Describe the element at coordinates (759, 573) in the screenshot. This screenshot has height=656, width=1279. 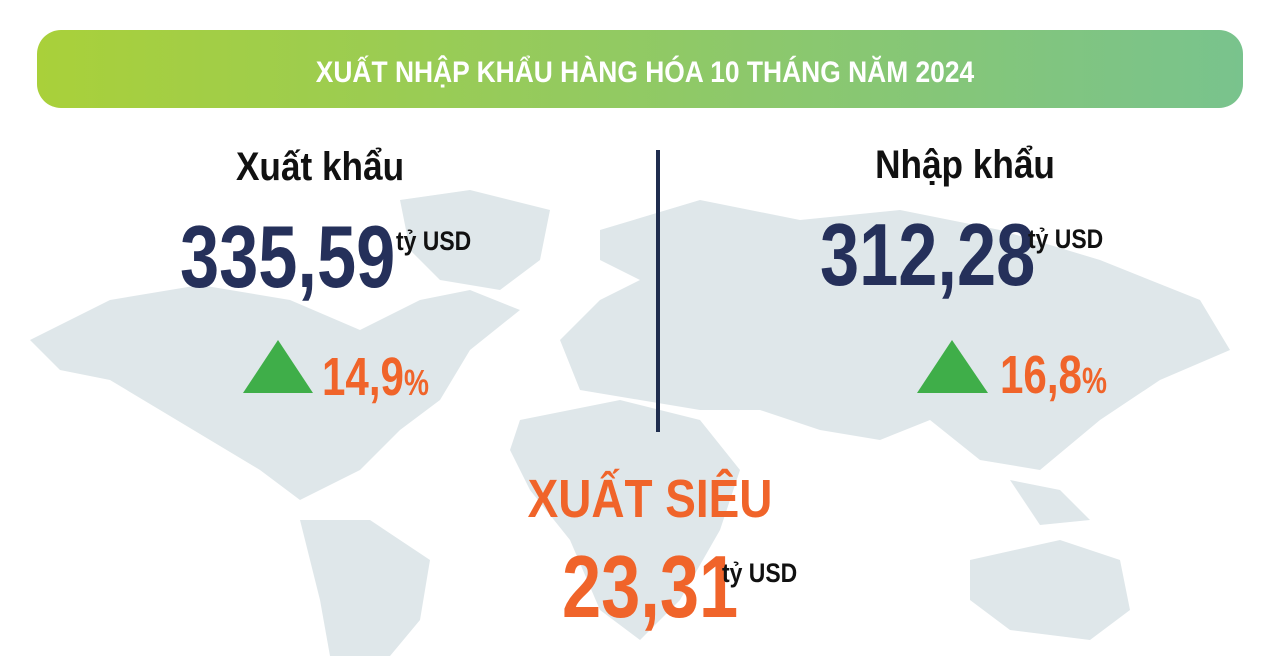
I see `surplus-unit: tỷ USD` at that location.